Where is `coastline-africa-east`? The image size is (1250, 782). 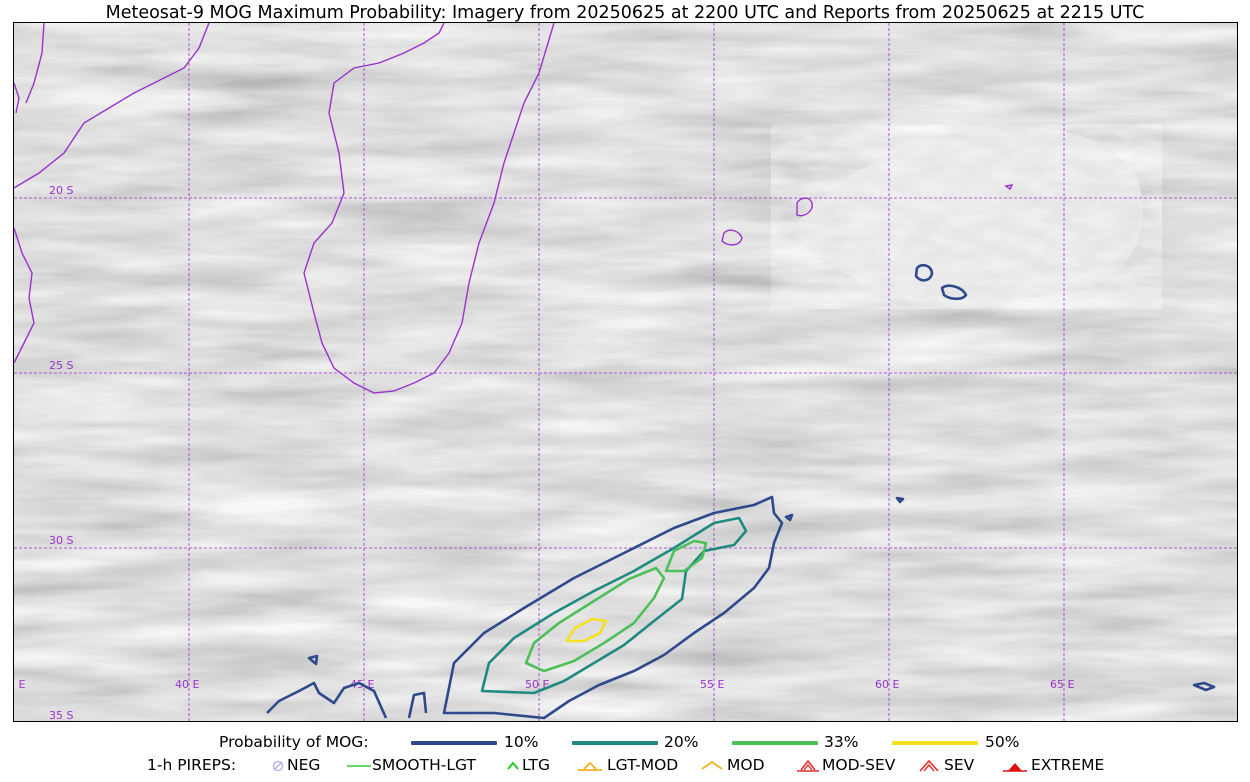 coastline-africa-east is located at coordinates (35, 63).